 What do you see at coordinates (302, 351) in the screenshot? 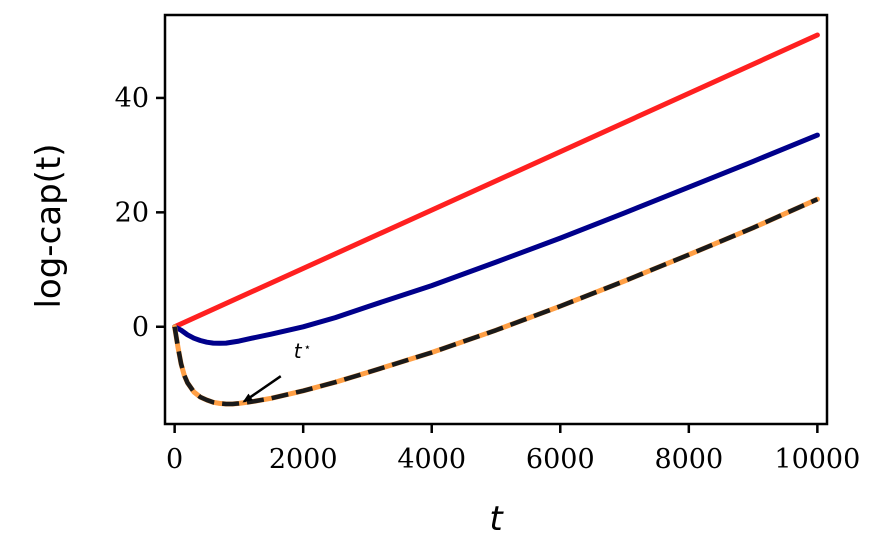
I see `annotation-label: t ⋆` at bounding box center [302, 351].